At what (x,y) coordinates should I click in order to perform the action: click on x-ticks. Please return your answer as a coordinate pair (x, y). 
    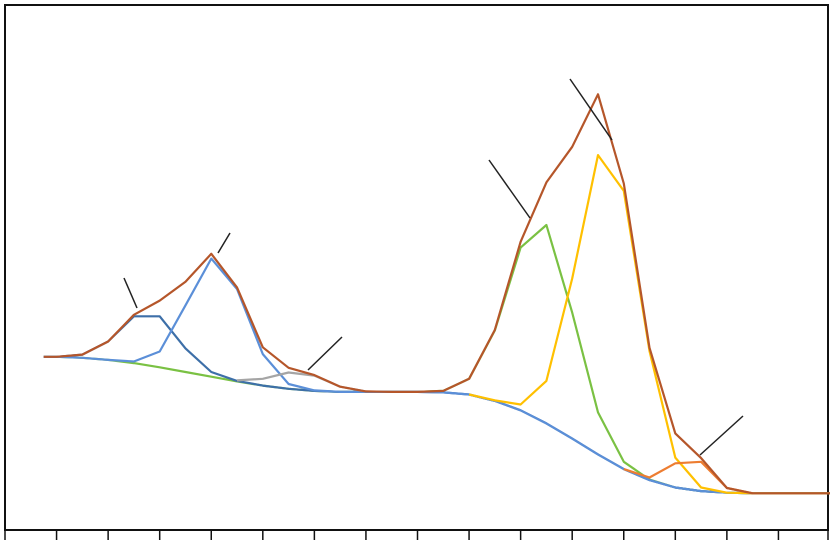
    Looking at the image, I should click on (416, 535).